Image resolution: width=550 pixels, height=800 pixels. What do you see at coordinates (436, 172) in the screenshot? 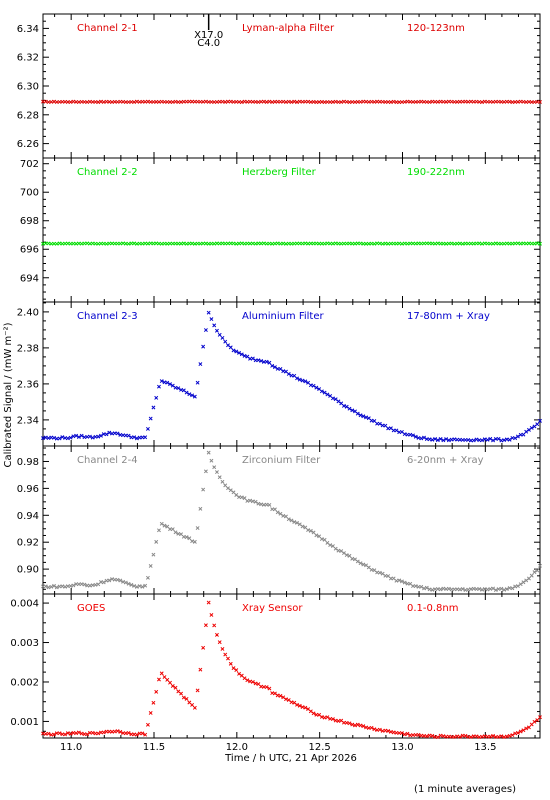
I see `panel-label: 190-222nm` at bounding box center [436, 172].